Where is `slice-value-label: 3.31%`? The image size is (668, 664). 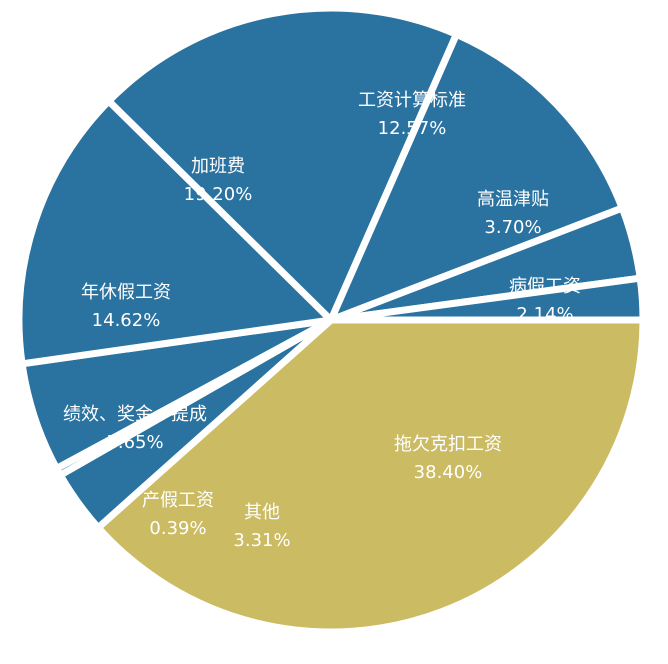 slice-value-label: 3.31% is located at coordinates (261, 540).